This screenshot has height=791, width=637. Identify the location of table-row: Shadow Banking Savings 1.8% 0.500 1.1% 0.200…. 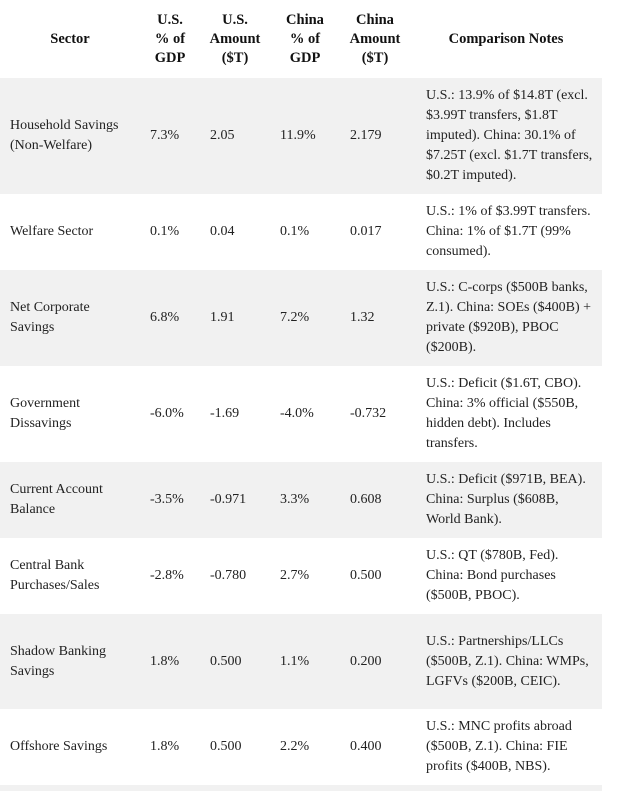
(301, 661).